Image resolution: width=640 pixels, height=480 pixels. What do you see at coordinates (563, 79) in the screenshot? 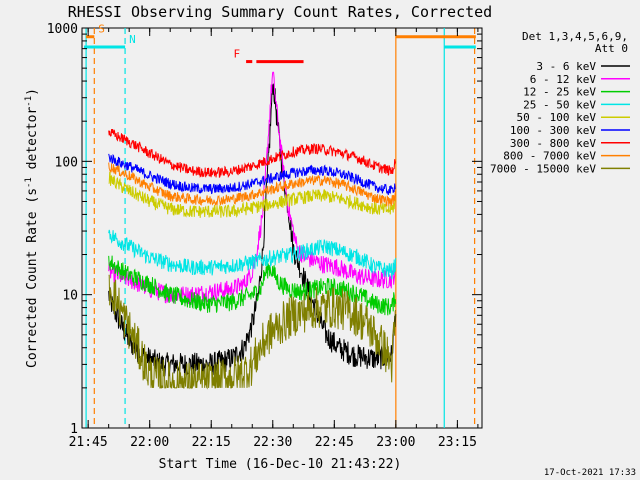
I see `legend-label-1: 6 - 12 keV` at bounding box center [563, 79].